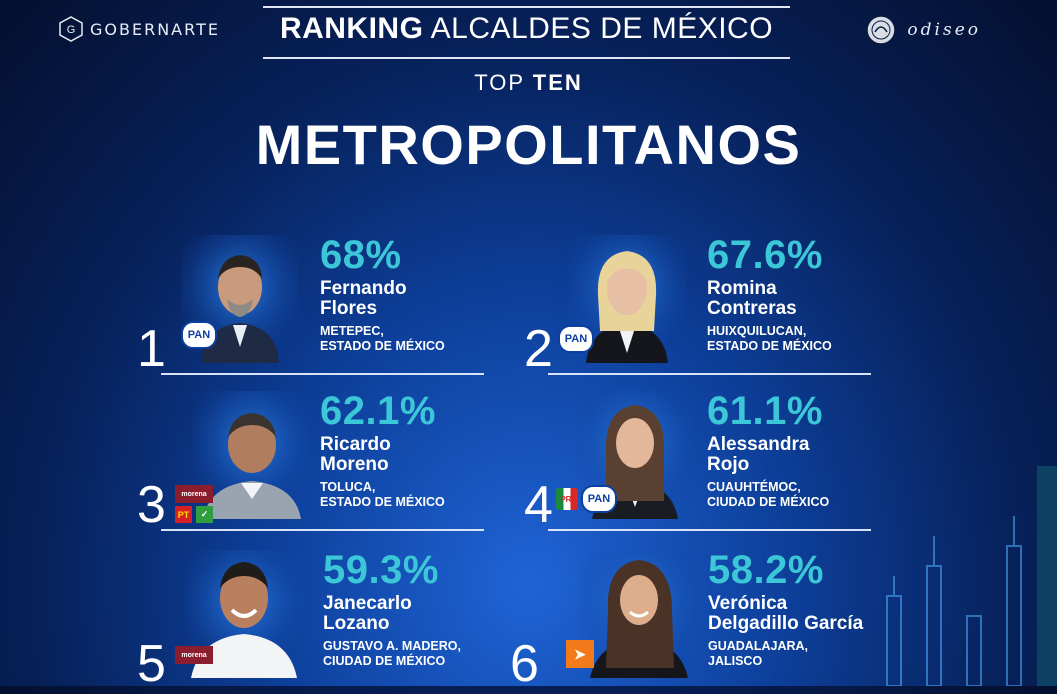 The image size is (1057, 694). What do you see at coordinates (754, 487) in the screenshot?
I see `location-city: CUAUHTÉMOC,` at bounding box center [754, 487].